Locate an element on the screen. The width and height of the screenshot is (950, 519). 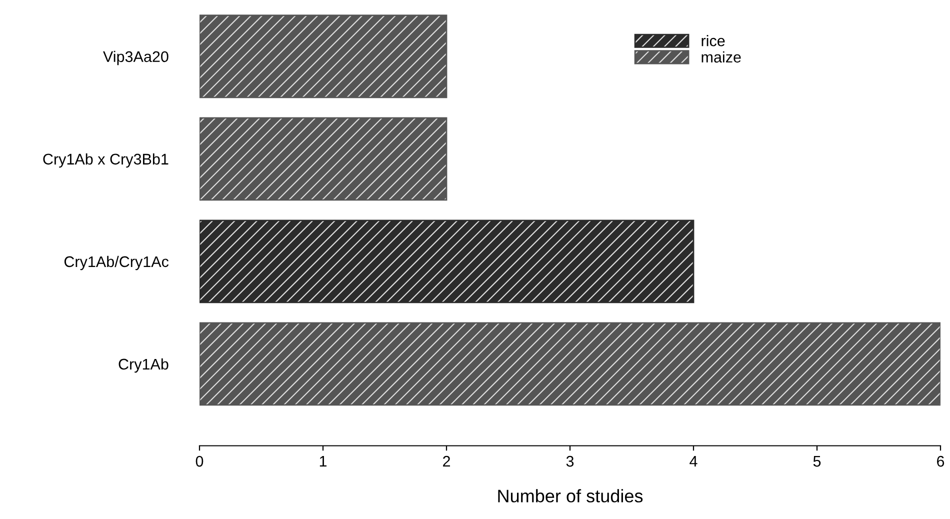
y-tick-label: Cry1Ab/Cry1Ac is located at coordinates (116, 263).